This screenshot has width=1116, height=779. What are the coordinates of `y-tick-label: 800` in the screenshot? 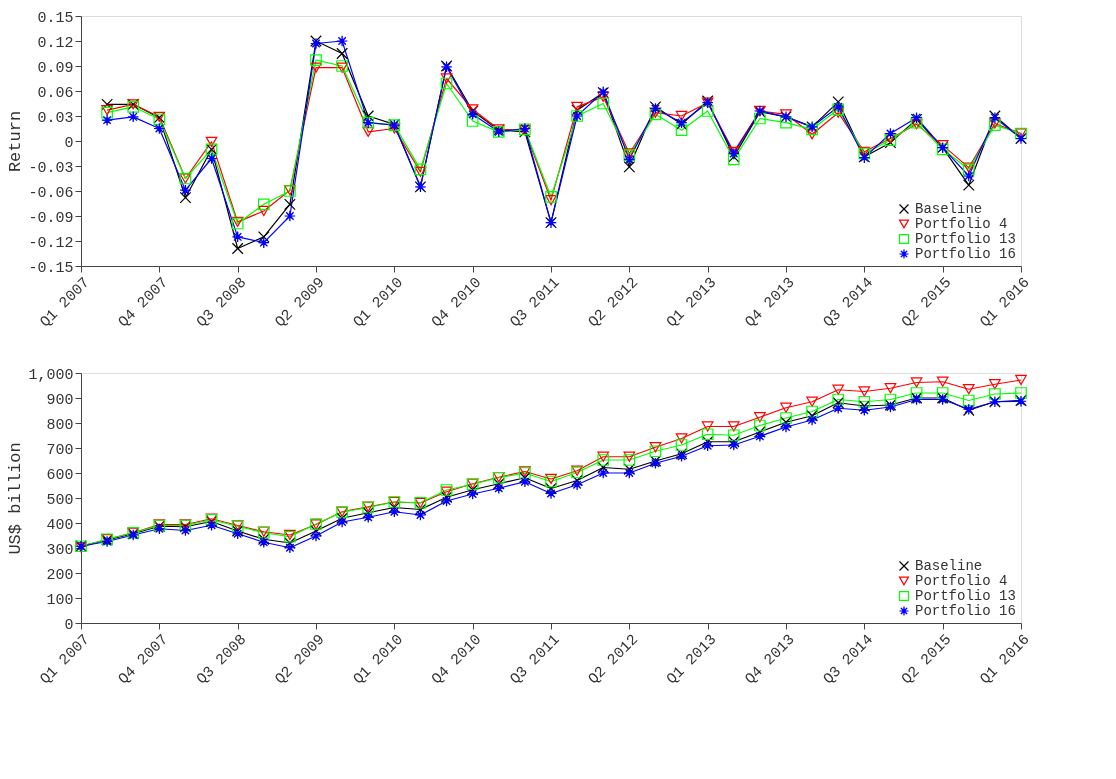 It's located at (60, 425).